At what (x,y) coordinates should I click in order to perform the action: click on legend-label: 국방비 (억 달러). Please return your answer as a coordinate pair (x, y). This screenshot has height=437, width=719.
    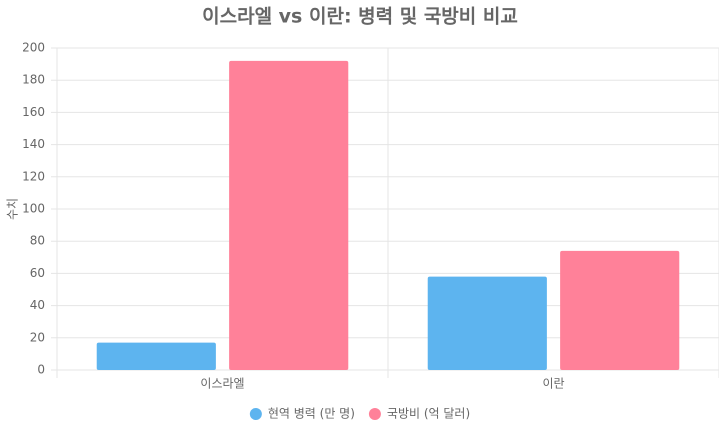
    Looking at the image, I should click on (428, 414).